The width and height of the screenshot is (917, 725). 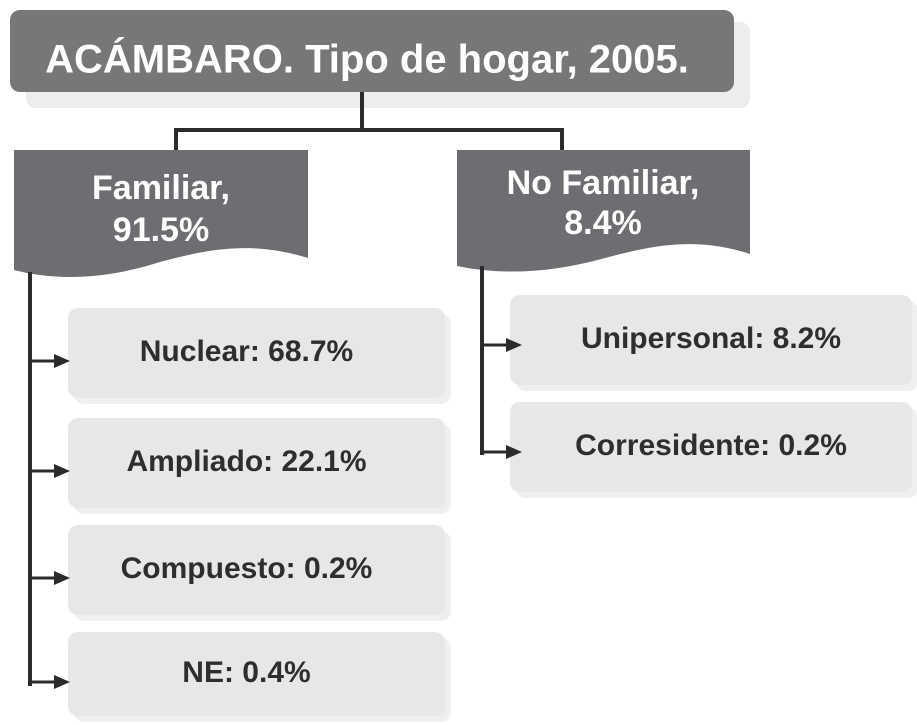 What do you see at coordinates (603, 183) in the screenshot?
I see `branch-label: No Familiar,` at bounding box center [603, 183].